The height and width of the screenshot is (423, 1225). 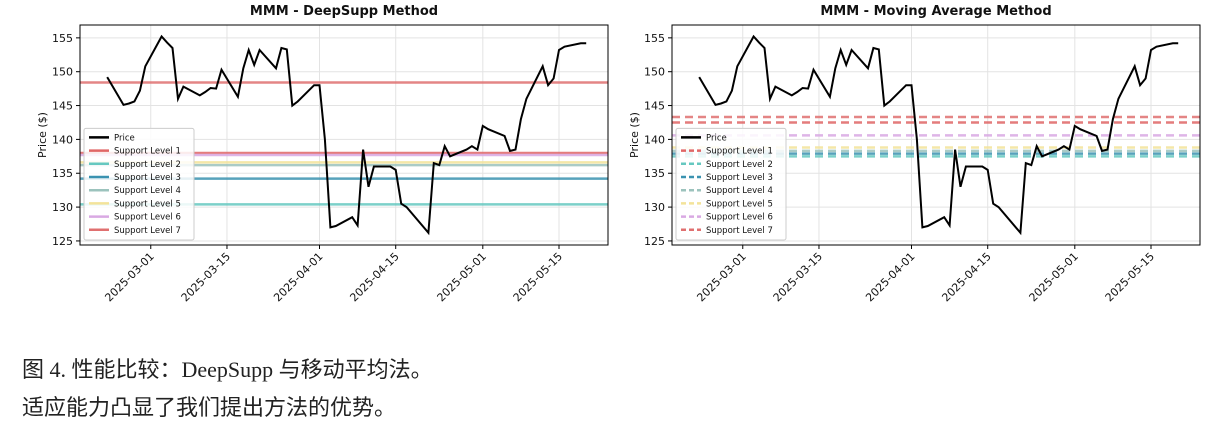 What do you see at coordinates (227, 369) in the screenshot?
I see `caption-line: 图 4. 性能比较：DeepSupp 与移动平均法。` at bounding box center [227, 369].